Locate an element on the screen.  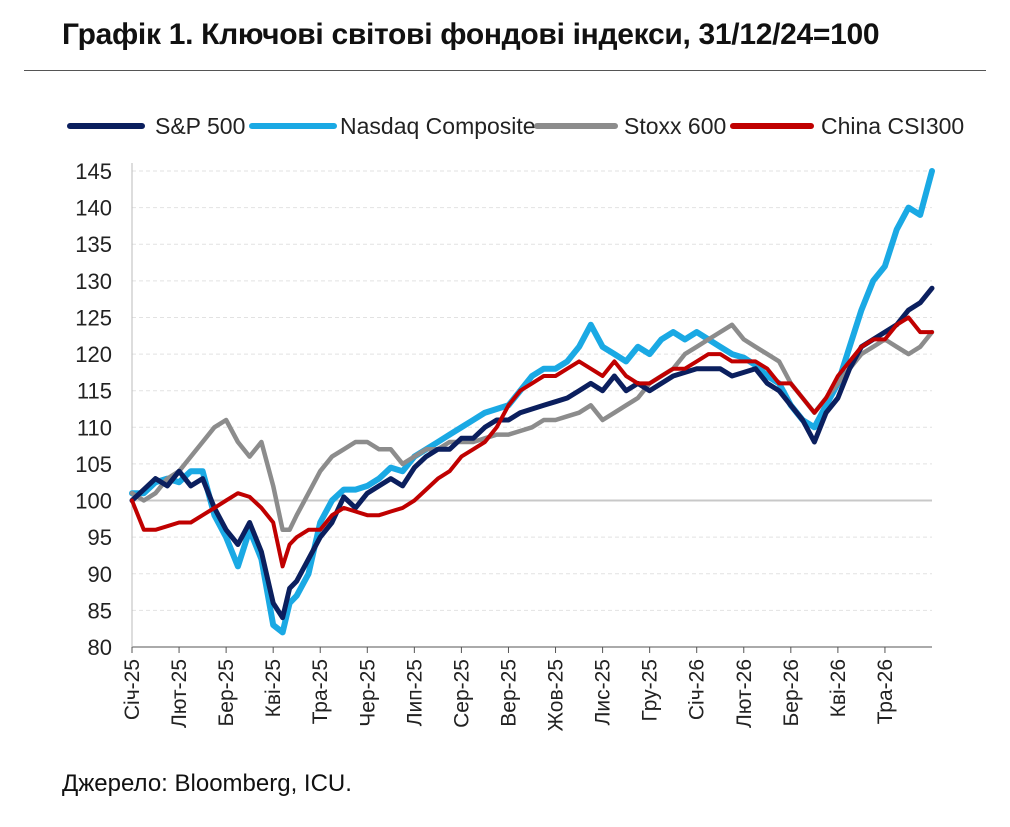
y-tick-label: 80 is located at coordinates (100, 647).